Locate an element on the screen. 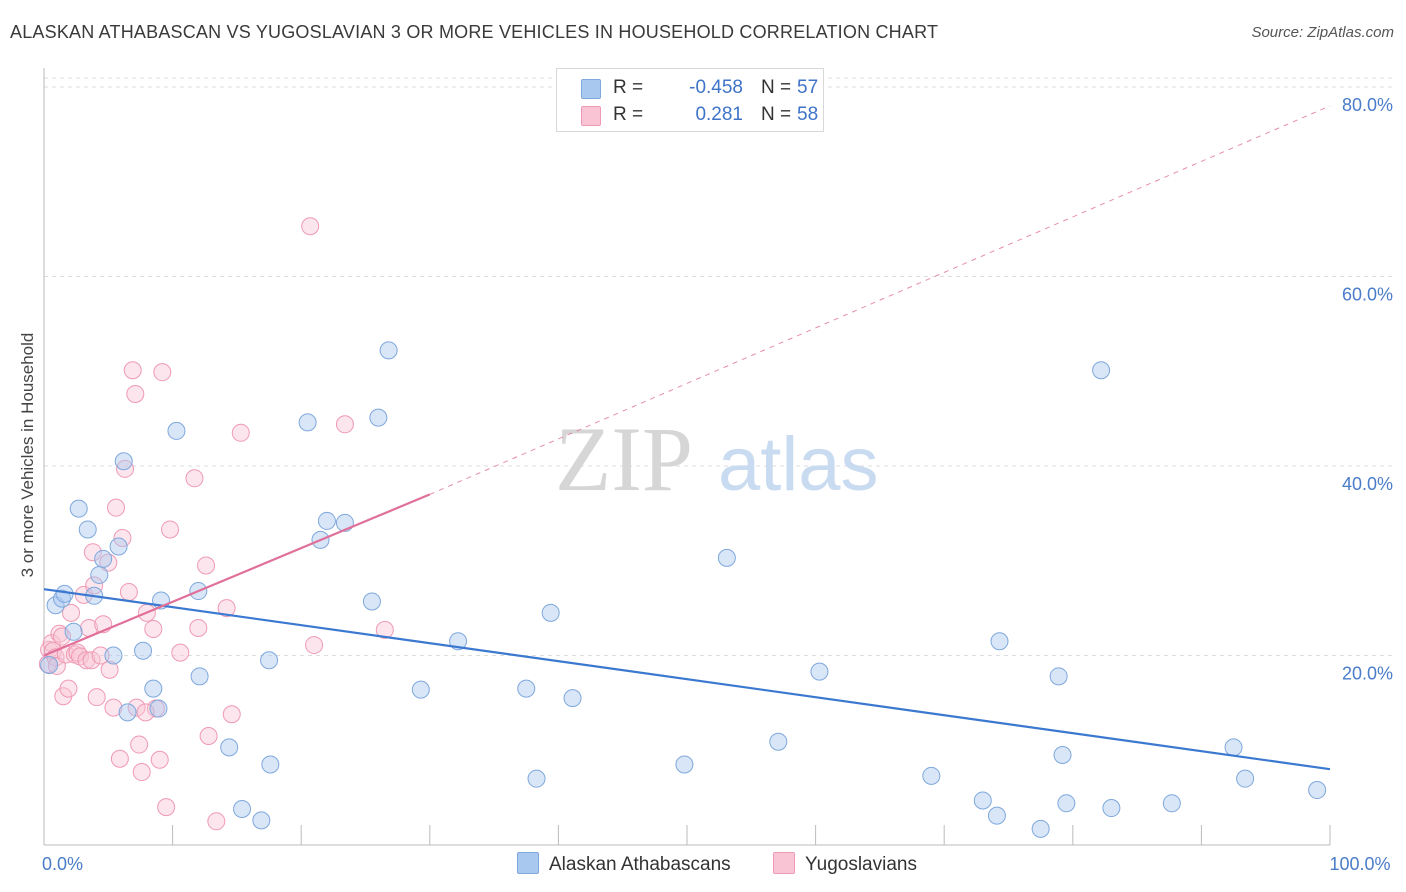  y-tick-label: 60.0% is located at coordinates (1367, 294).